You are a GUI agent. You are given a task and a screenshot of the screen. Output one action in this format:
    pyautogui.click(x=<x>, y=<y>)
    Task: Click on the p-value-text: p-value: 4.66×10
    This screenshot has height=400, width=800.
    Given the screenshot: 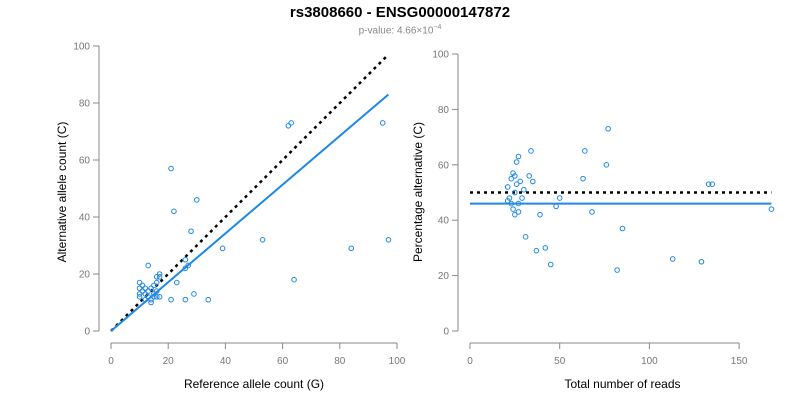 What is the action you would take?
    pyautogui.click(x=396, y=31)
    